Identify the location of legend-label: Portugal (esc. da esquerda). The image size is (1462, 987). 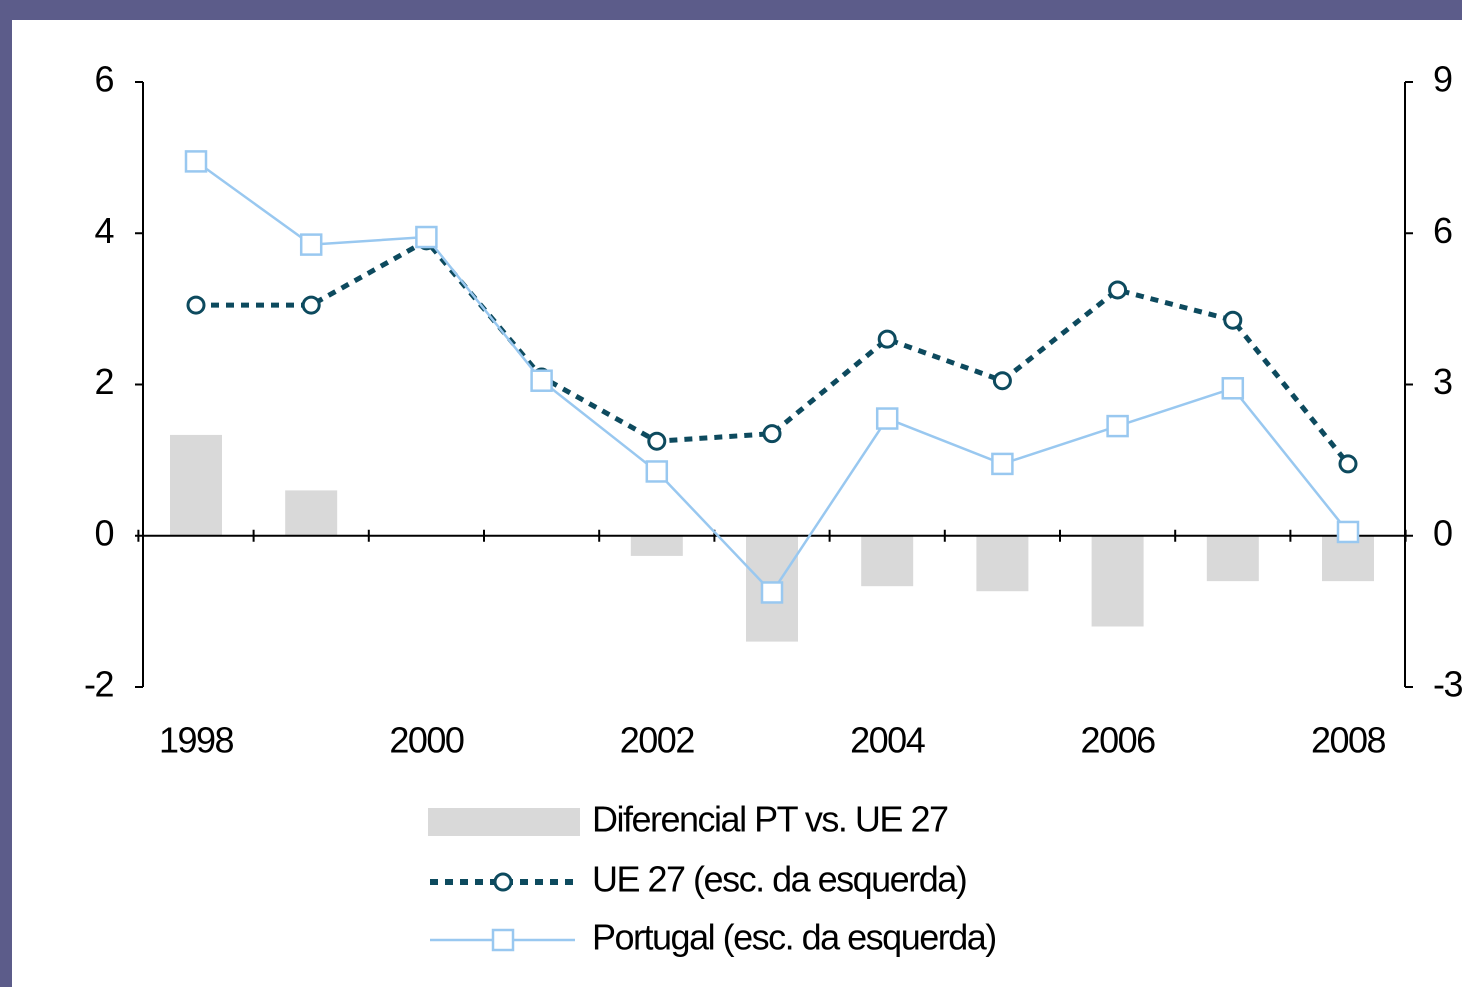
(794, 937).